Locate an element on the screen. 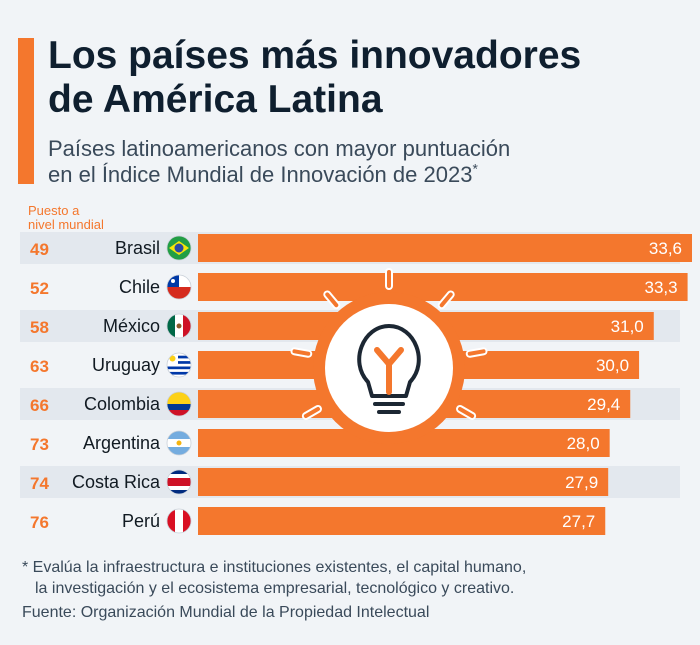 Image resolution: width=700 pixels, height=645 pixels. costa-rica-flag-ring is located at coordinates (179, 482).